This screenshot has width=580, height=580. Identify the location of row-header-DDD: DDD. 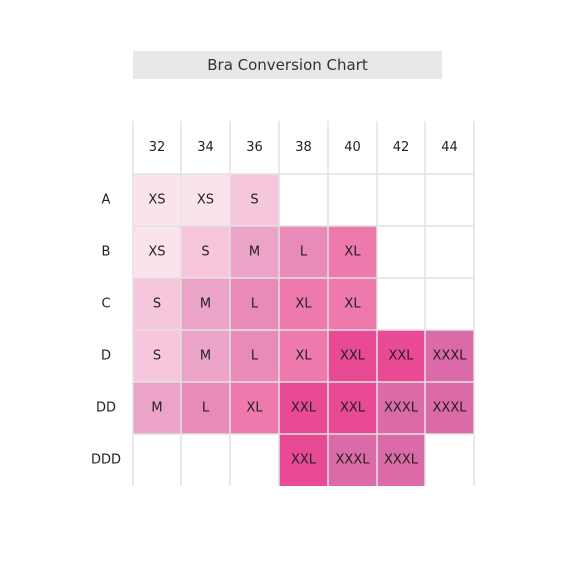
(106, 460).